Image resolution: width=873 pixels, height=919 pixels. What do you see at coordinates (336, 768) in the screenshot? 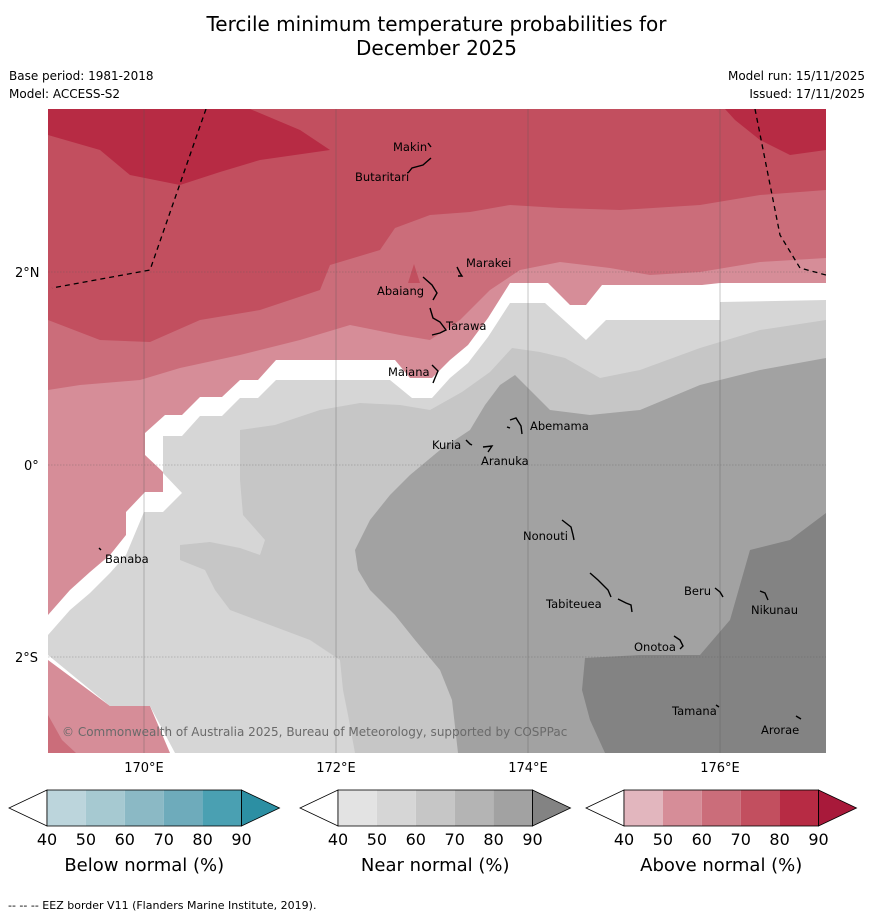
I see `lon-label-172e: 172°E` at bounding box center [336, 768].